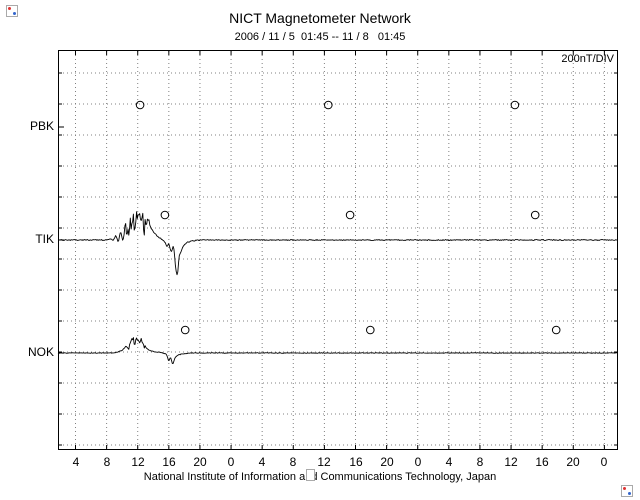 The height and width of the screenshot is (500, 640). I want to click on station-label-pbk: PBK, so click(41, 126).